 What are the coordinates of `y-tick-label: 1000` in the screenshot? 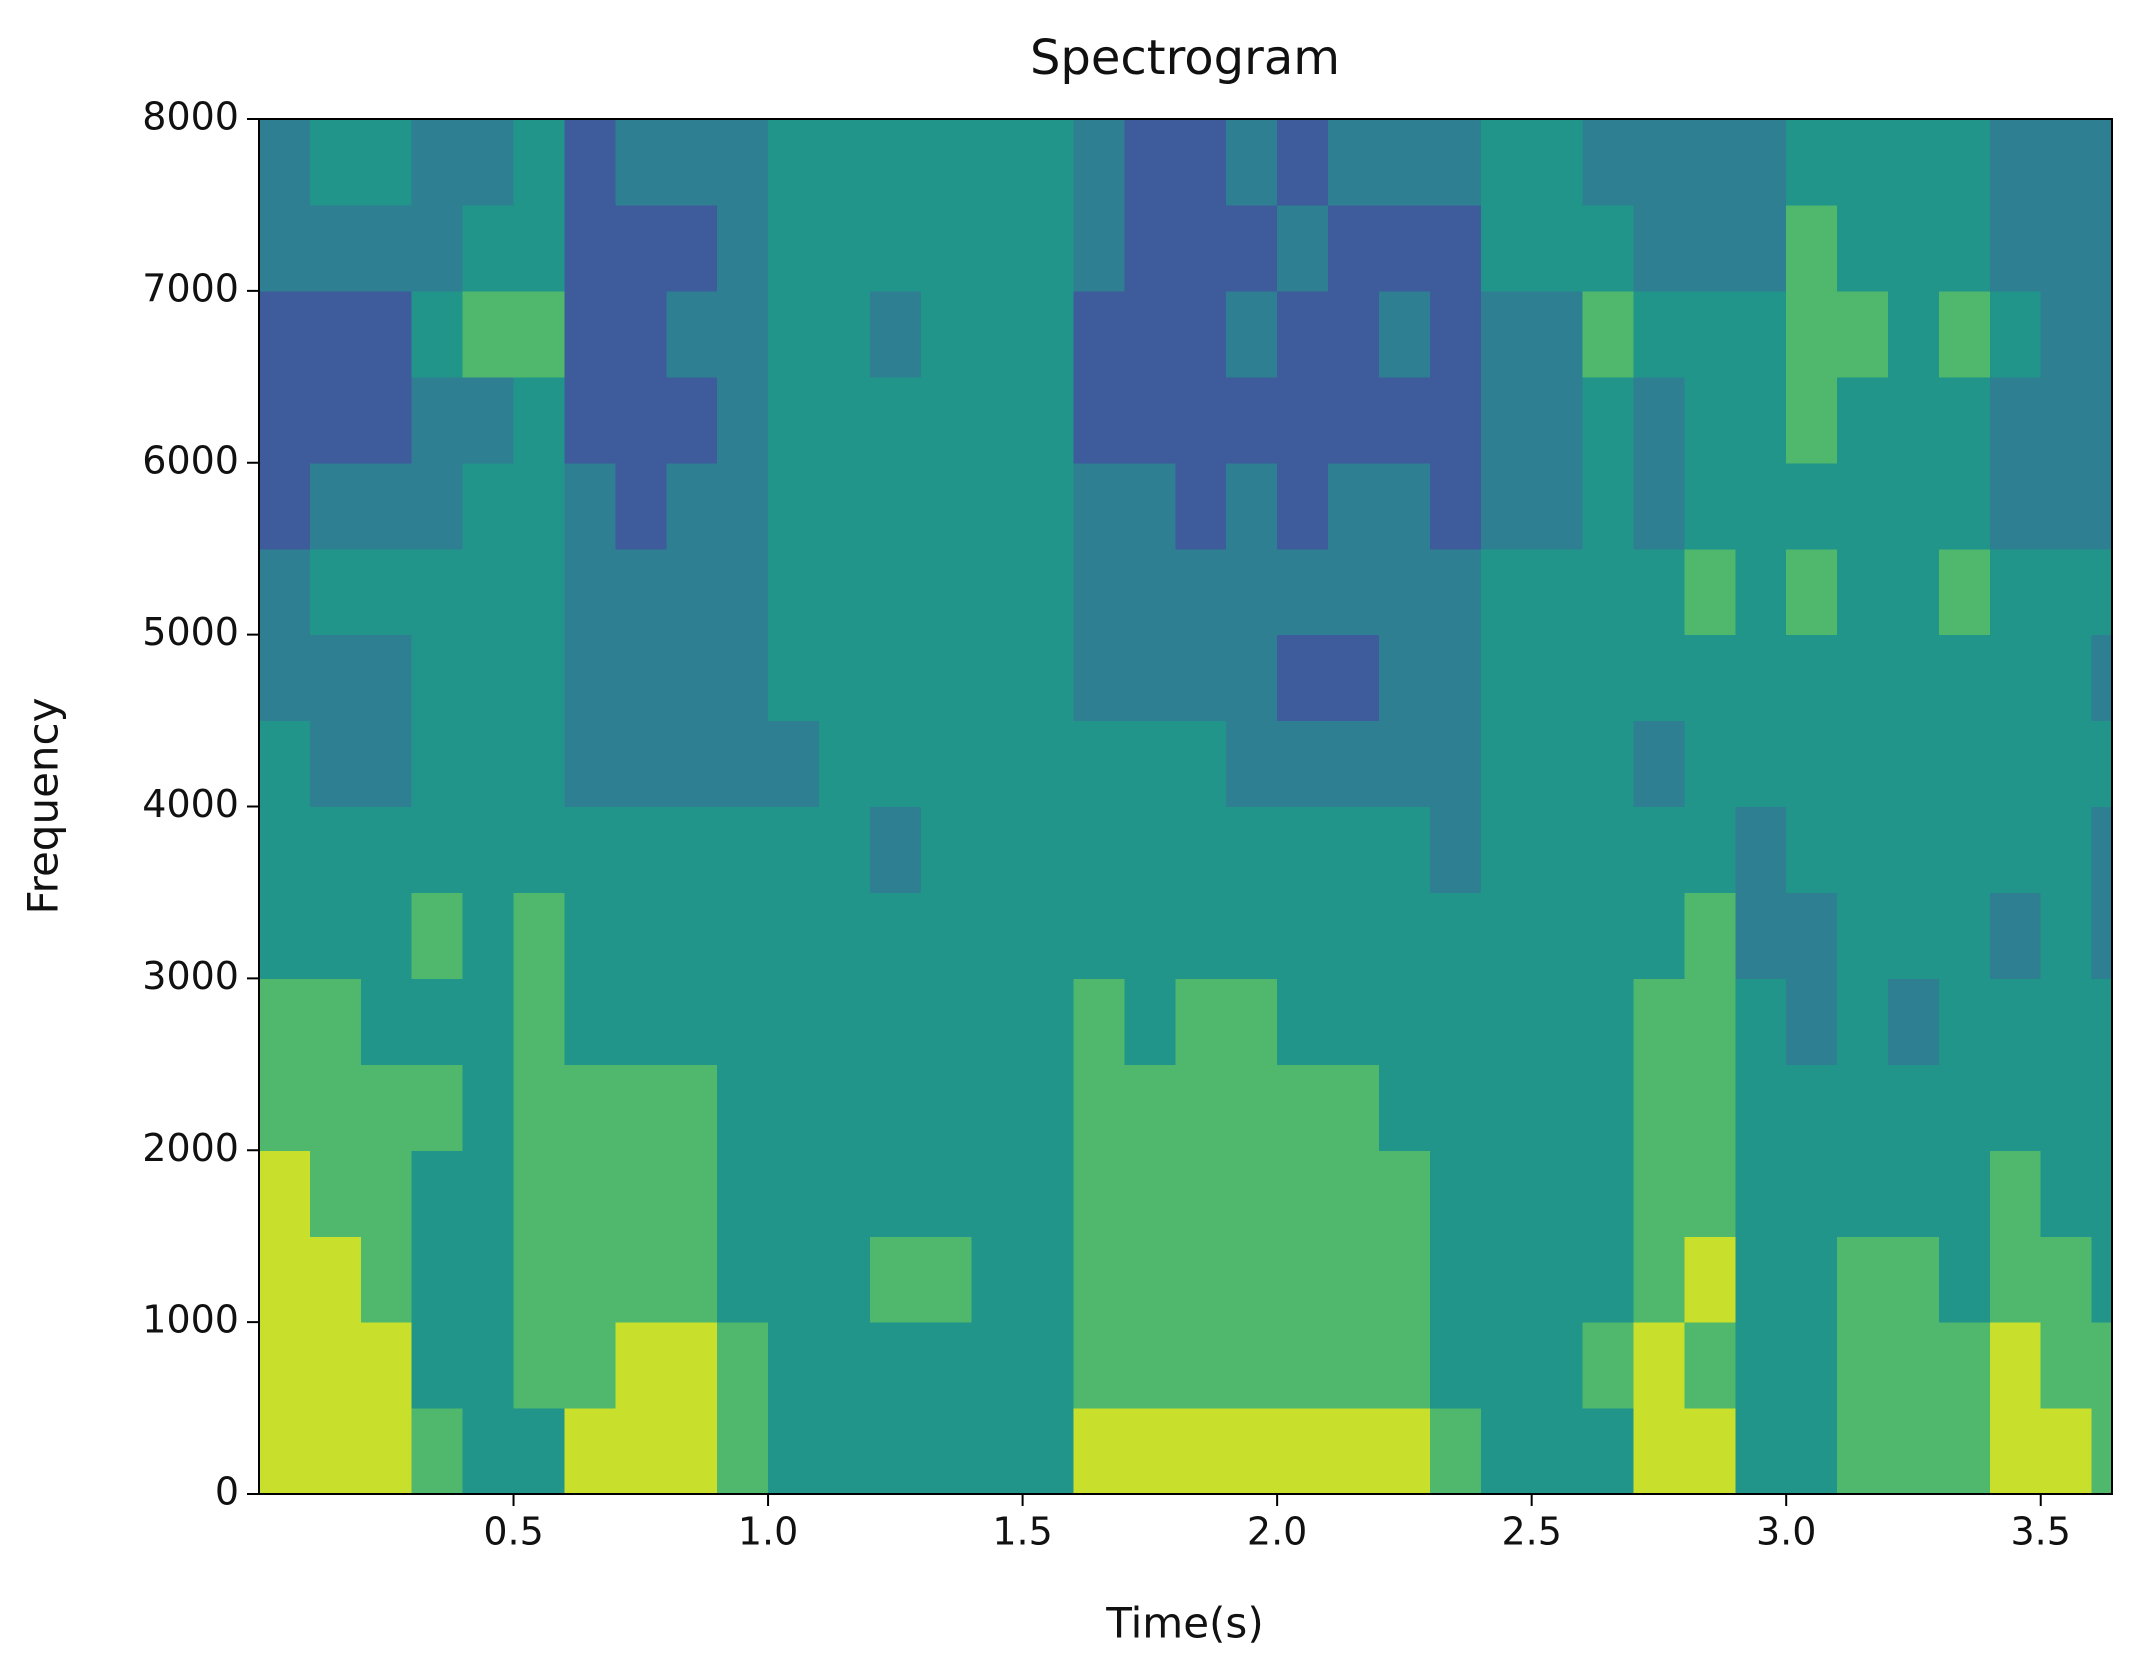 It's located at (190, 1320).